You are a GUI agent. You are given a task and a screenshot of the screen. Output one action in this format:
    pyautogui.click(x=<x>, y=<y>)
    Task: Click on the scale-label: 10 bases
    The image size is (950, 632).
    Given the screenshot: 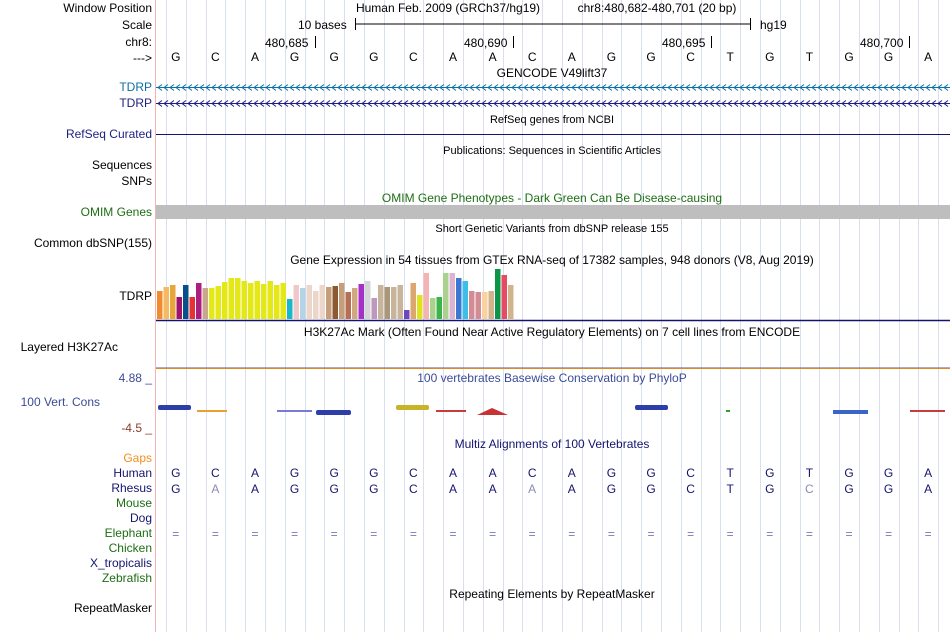 What is the action you would take?
    pyautogui.click(x=322, y=25)
    